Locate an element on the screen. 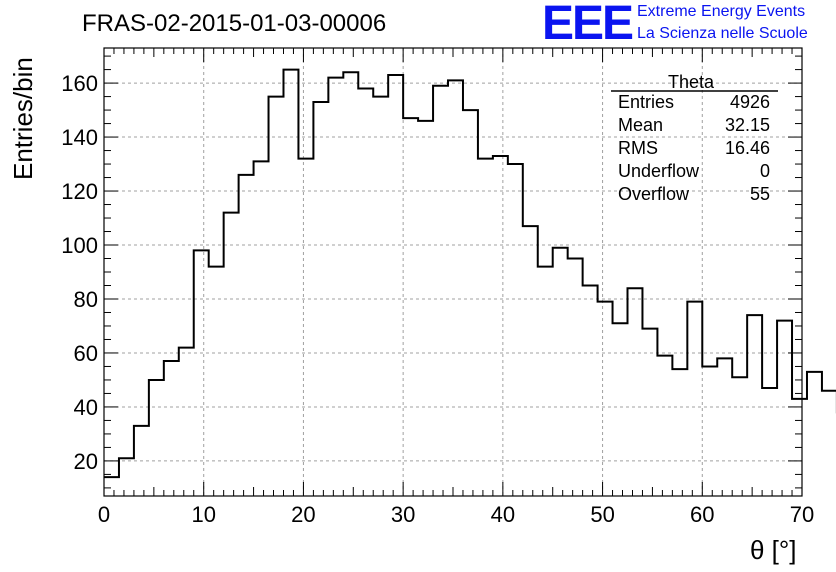  y-tick-label: 140 is located at coordinates (79, 137).